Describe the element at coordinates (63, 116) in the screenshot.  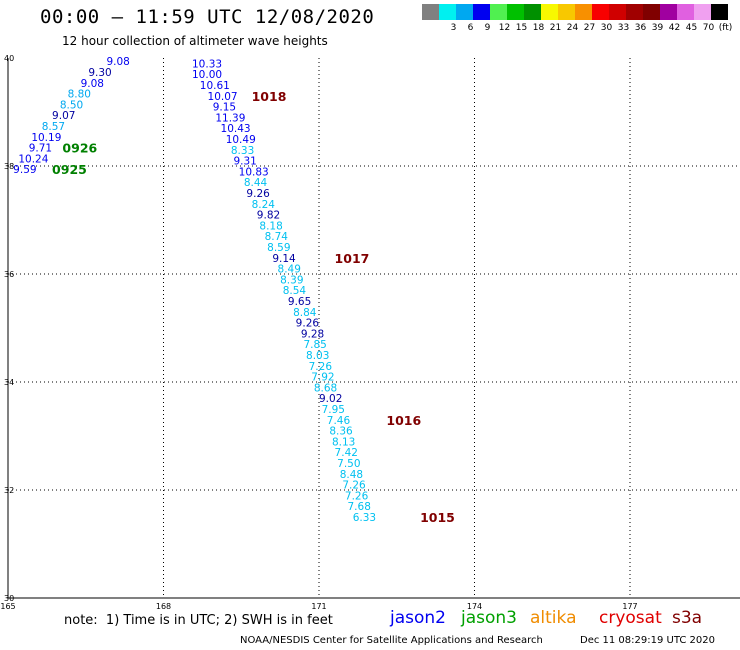
I see `wave-height-value: 9.07` at that location.